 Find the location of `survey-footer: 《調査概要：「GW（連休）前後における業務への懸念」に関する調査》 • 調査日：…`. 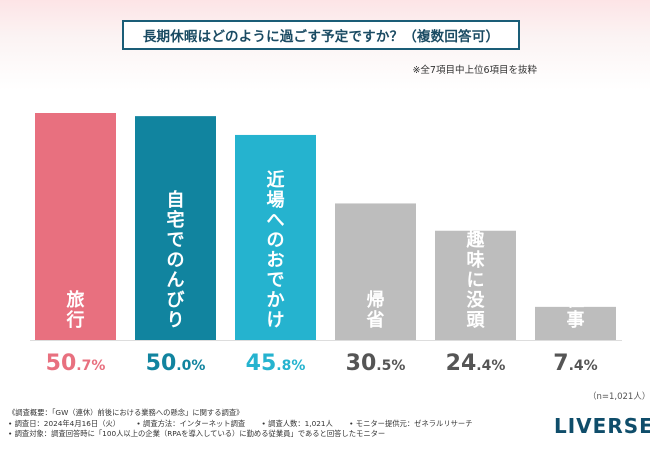

survey-footer: 《調査概要：「GW（連休）前後における業務への懸念」に関する調査》 • 調査日：… is located at coordinates (247, 424).